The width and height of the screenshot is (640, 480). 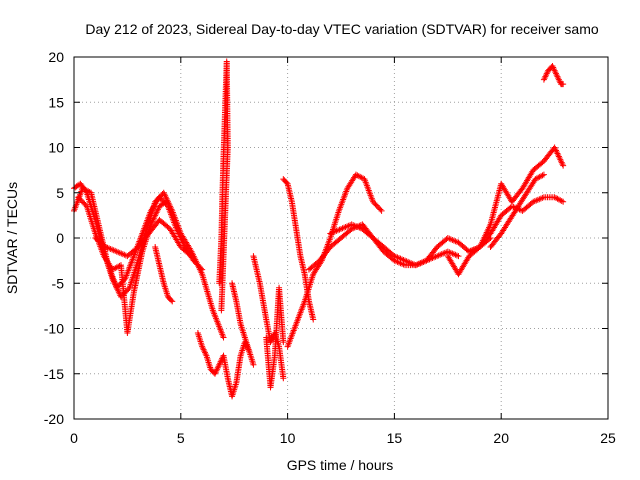 I want to click on series-track-c, so click(x=122, y=265).